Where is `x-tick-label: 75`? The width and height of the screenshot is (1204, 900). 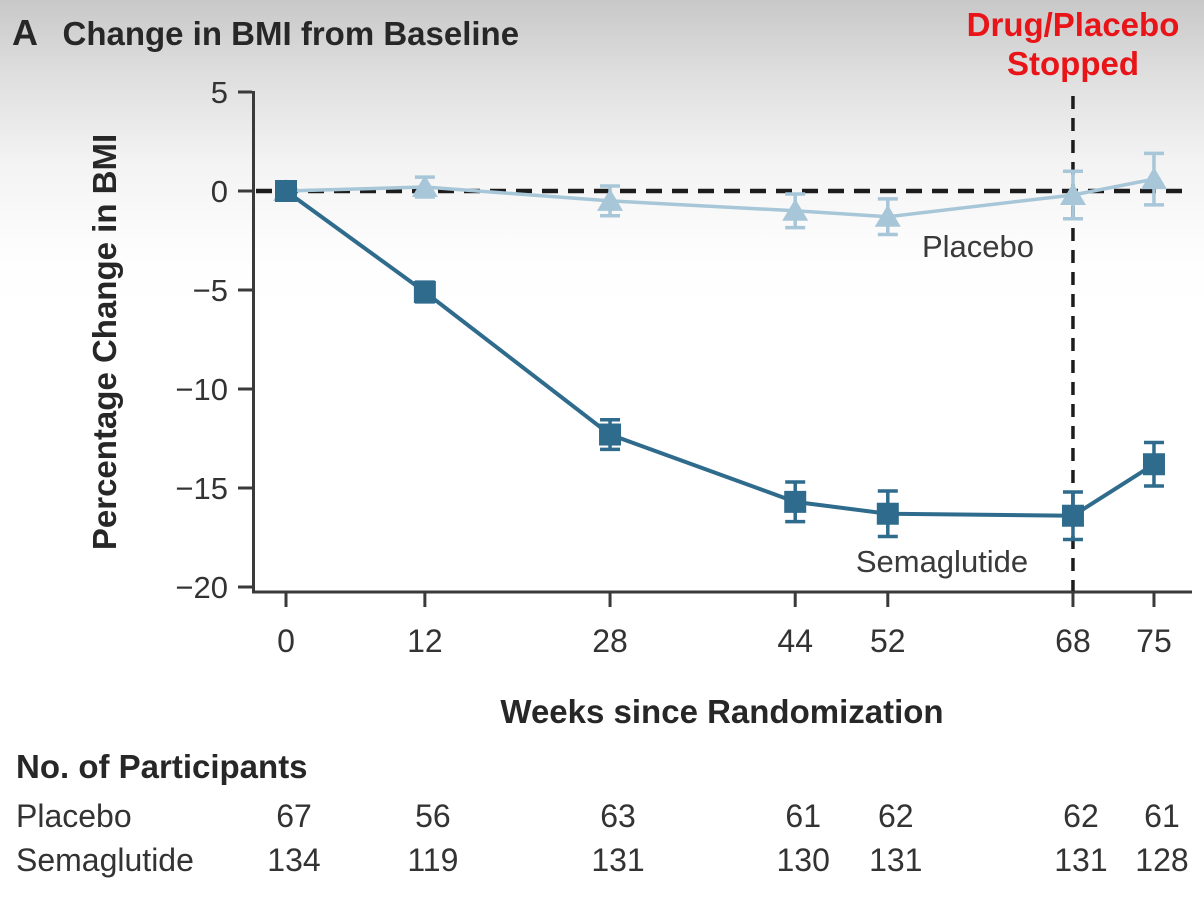 x-tick-label: 75 is located at coordinates (1154, 641).